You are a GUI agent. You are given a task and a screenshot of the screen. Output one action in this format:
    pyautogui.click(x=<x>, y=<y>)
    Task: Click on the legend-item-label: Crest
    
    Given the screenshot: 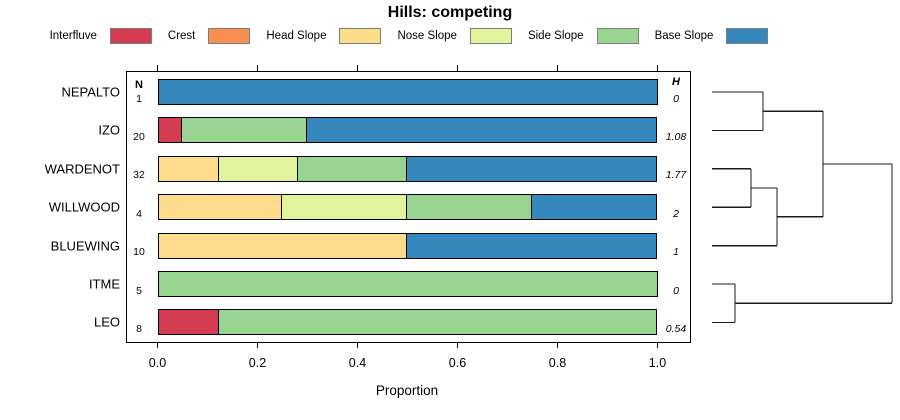 What is the action you would take?
    pyautogui.click(x=181, y=36)
    